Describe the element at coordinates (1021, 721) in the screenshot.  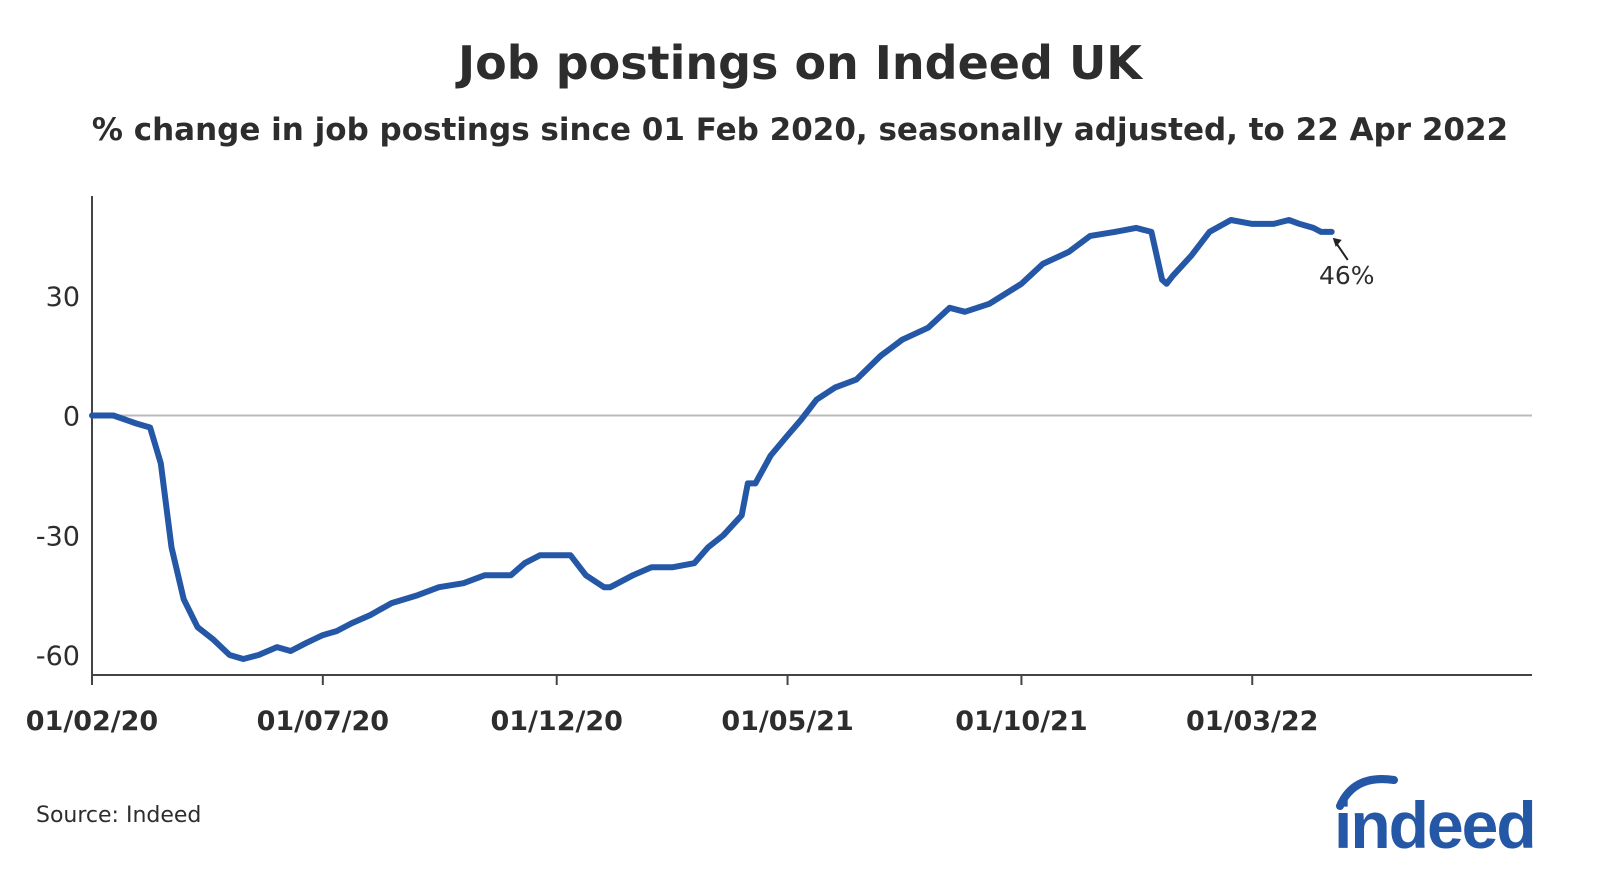
I see `x-tick-label: 01/10/21` at that location.